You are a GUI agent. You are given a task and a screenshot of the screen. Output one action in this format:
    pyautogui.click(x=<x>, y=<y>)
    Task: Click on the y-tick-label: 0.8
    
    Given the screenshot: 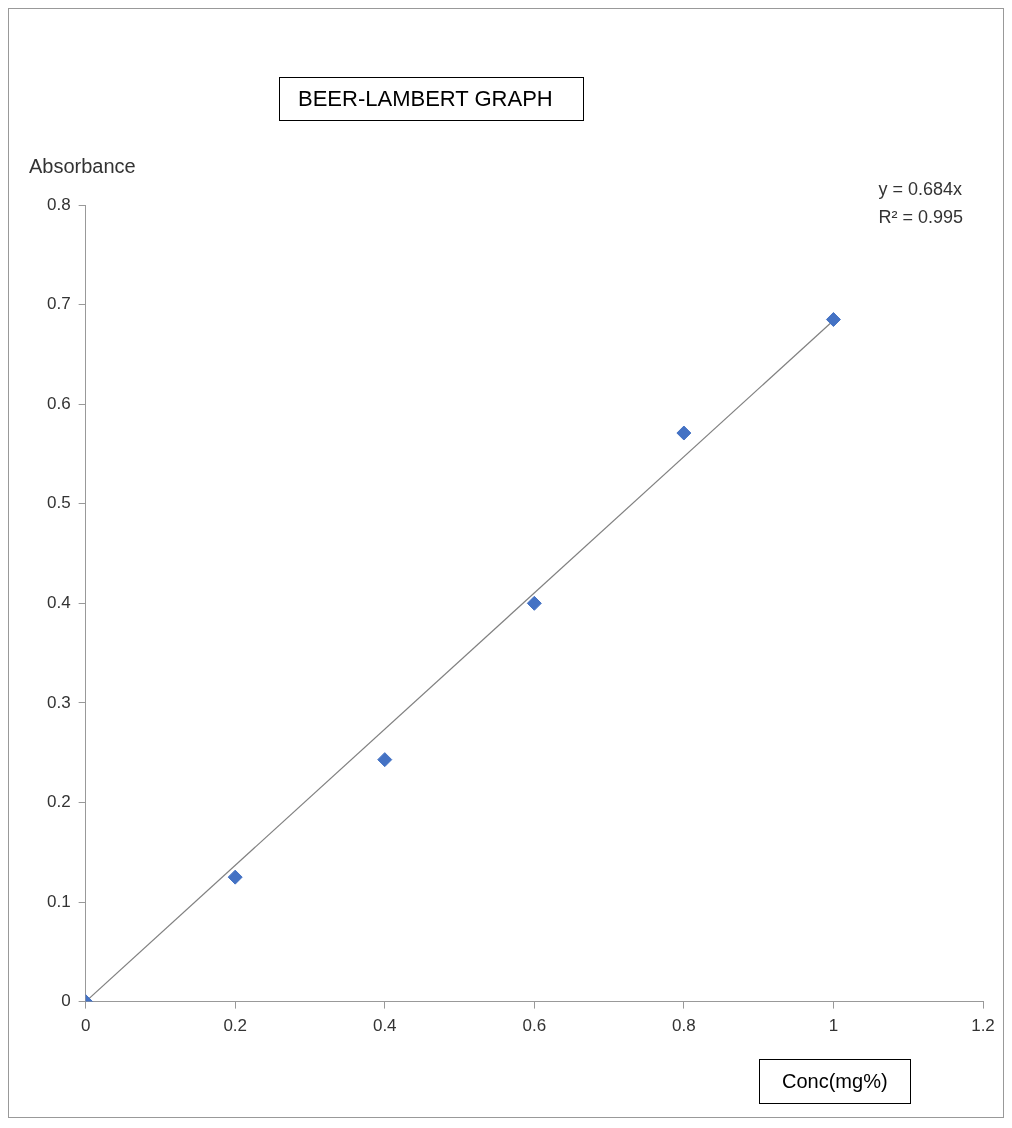 What is the action you would take?
    pyautogui.click(x=58, y=204)
    